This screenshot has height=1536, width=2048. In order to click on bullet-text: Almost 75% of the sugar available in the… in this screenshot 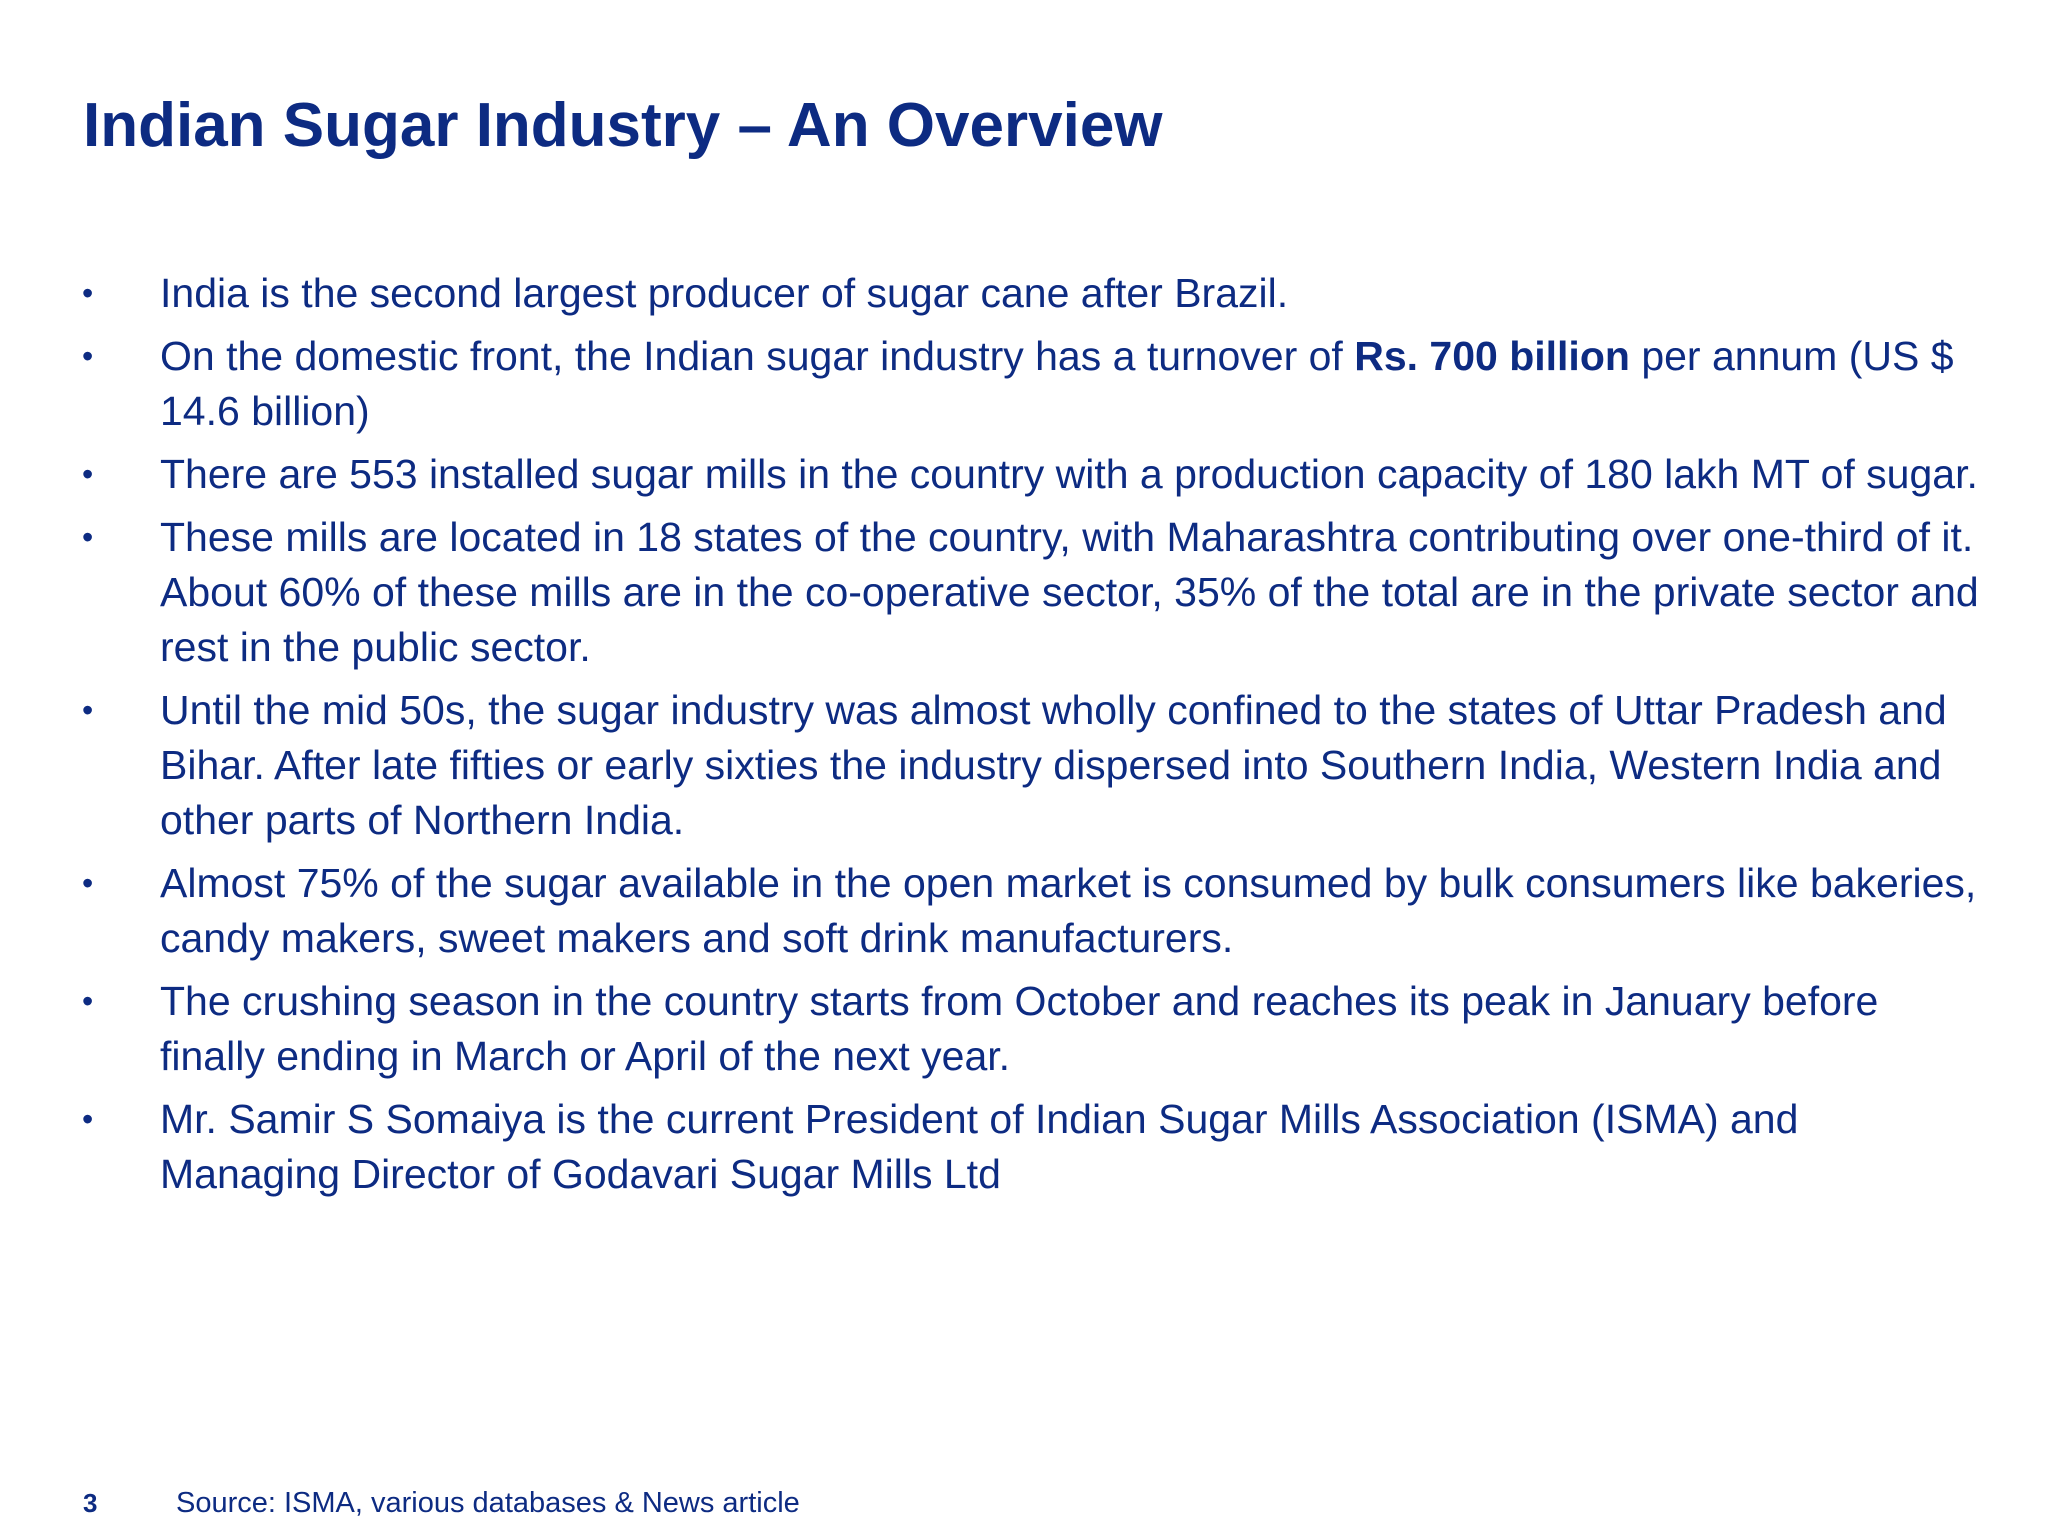, I will do `click(1068, 910)`.